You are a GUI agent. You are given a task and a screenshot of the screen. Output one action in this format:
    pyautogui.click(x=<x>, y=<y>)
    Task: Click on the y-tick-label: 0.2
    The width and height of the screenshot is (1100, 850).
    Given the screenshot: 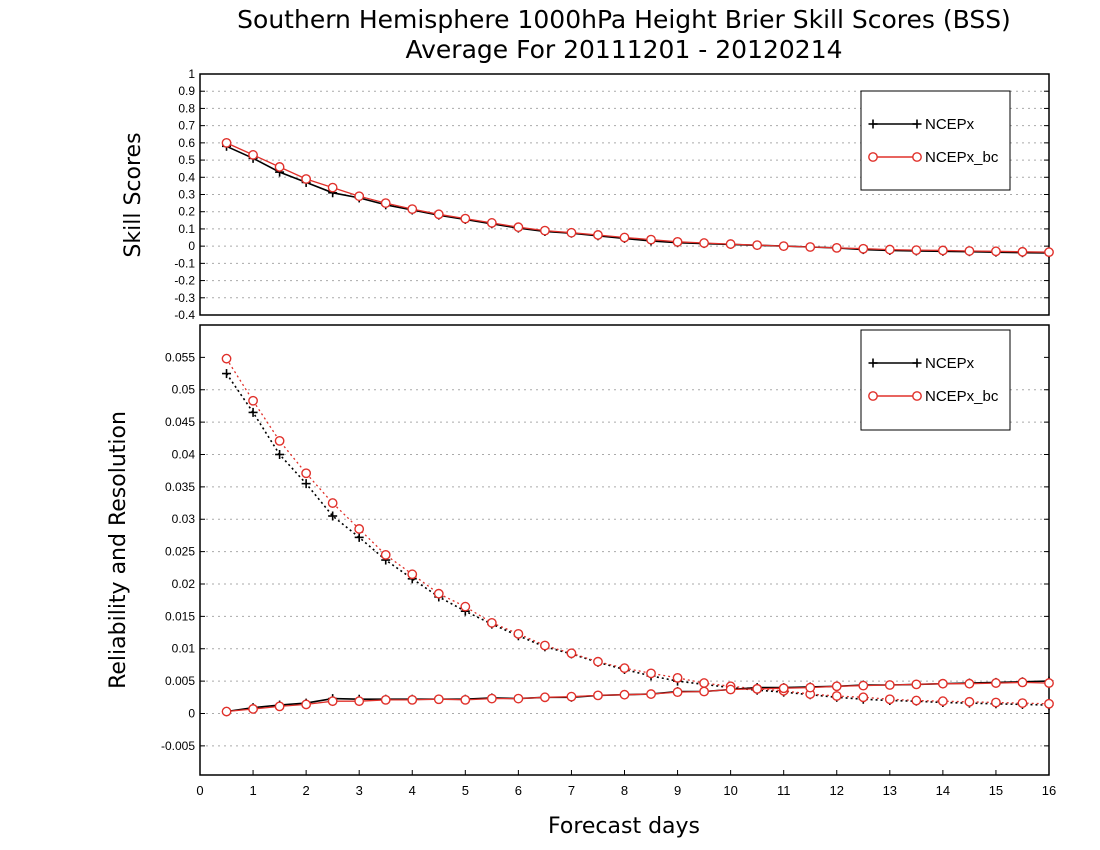 What is the action you would take?
    pyautogui.click(x=186, y=212)
    